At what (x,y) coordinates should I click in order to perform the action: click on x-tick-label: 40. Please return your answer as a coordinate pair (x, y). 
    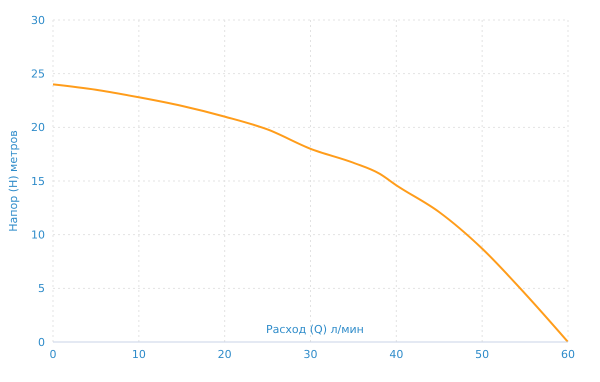
    Looking at the image, I should click on (396, 354).